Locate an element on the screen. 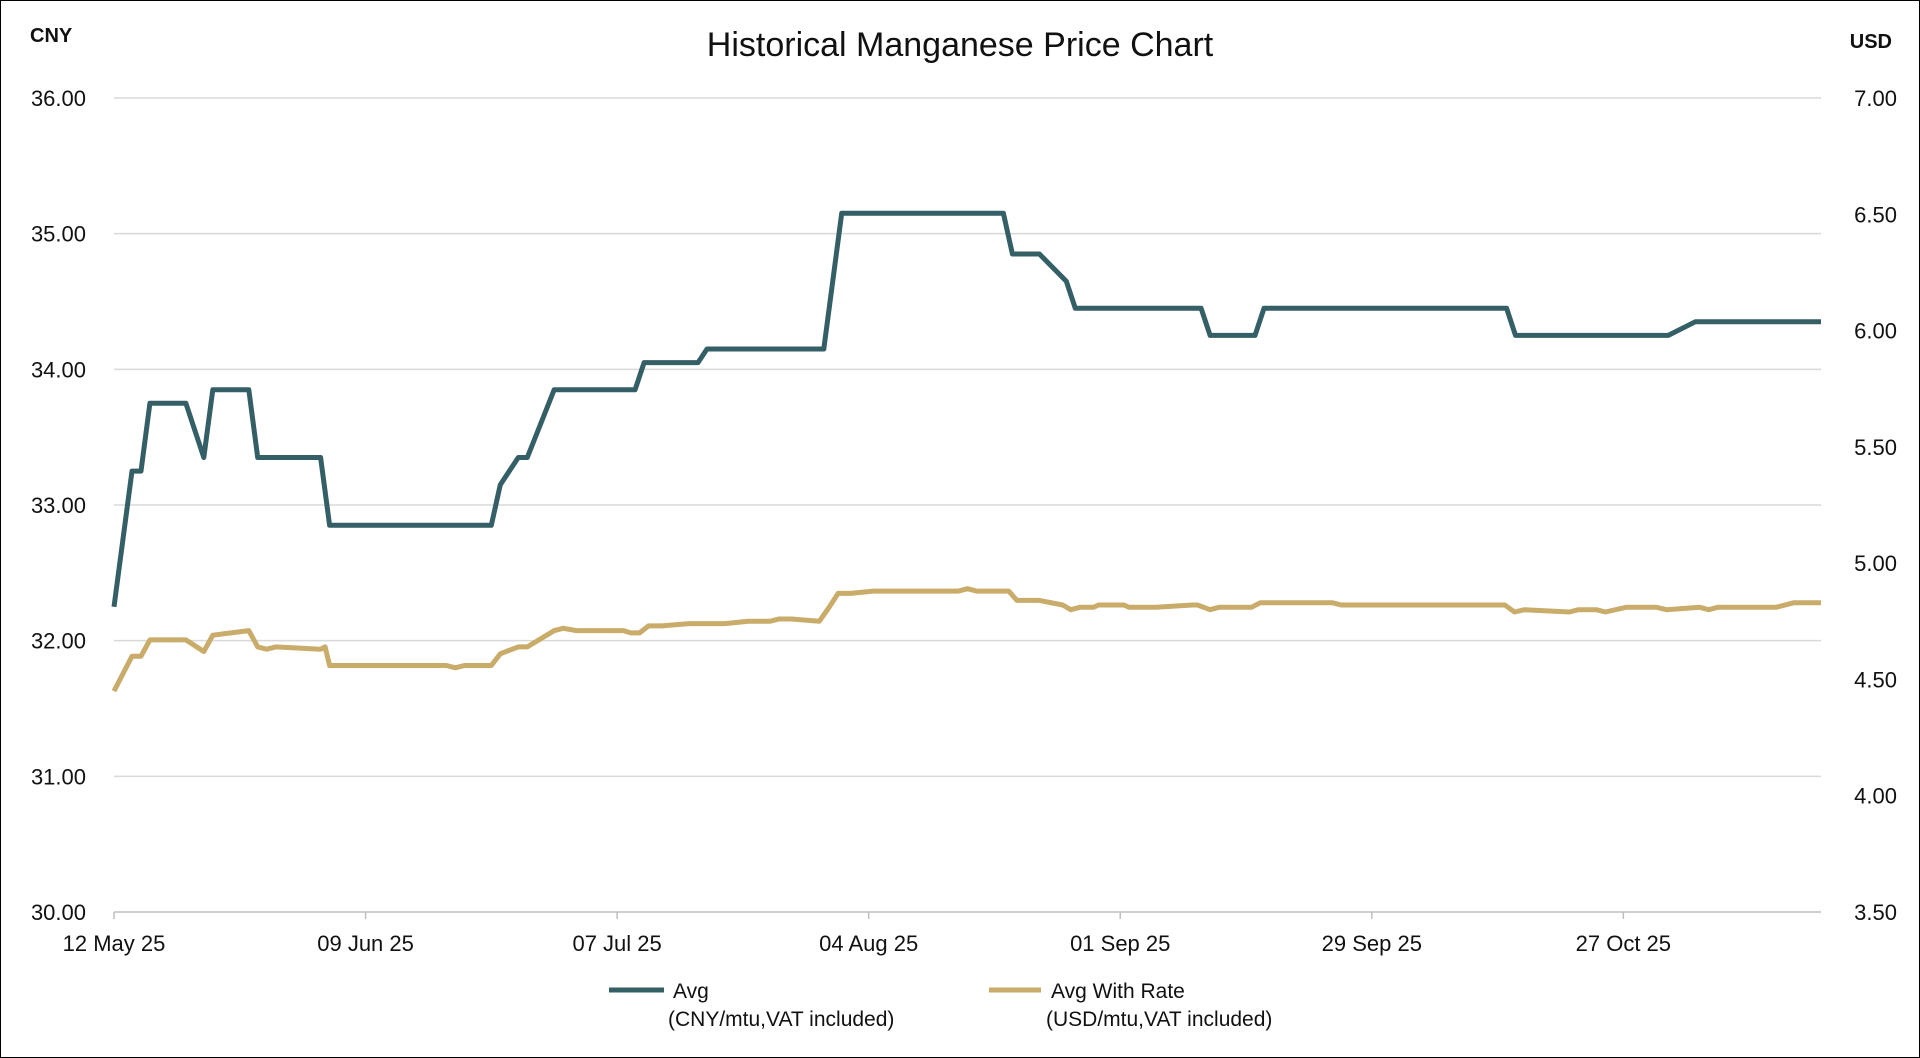 The width and height of the screenshot is (1920, 1058). x-tick-label: 09 Jun 25 is located at coordinates (365, 943).